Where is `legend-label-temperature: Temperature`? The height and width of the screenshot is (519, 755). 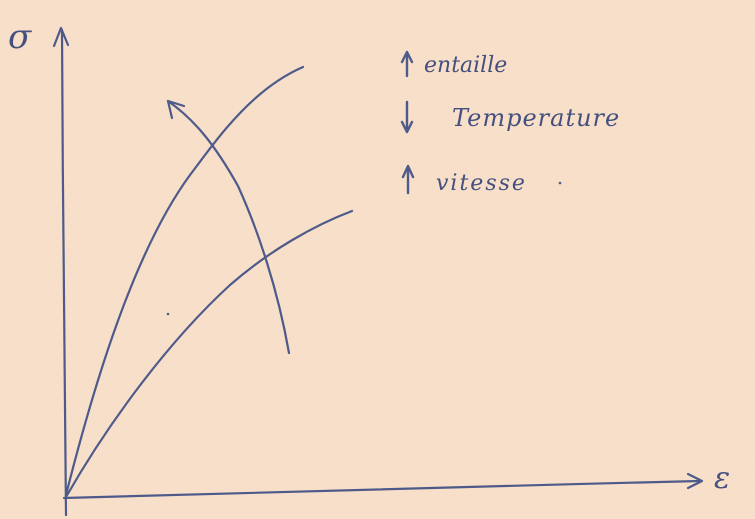
legend-label-temperature: Temperature is located at coordinates (536, 118).